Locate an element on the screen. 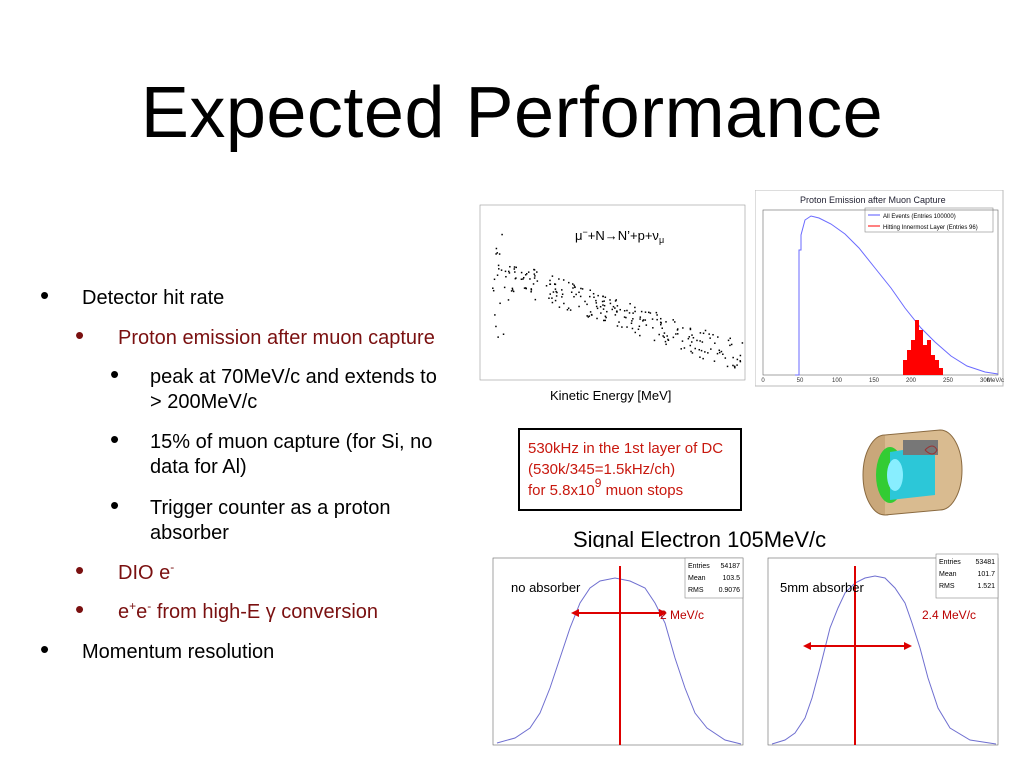 This screenshot has height=768, width=1024. superscript: - is located at coordinates (149, 606).